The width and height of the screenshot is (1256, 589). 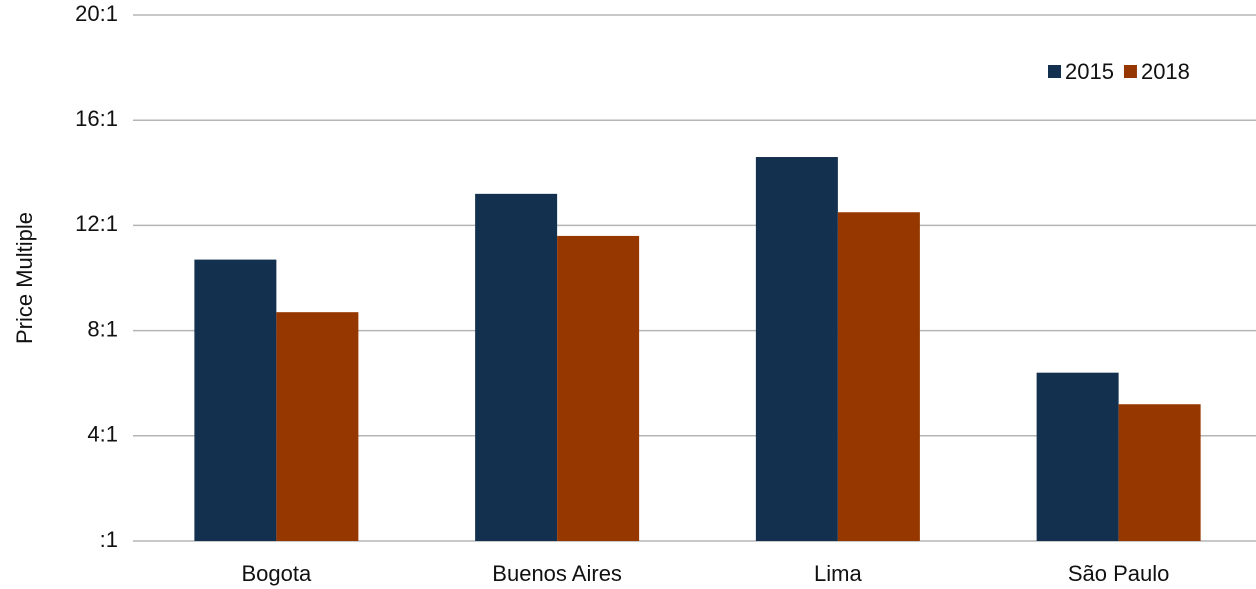 I want to click on y-tick-label: 8:1, so click(x=102, y=328).